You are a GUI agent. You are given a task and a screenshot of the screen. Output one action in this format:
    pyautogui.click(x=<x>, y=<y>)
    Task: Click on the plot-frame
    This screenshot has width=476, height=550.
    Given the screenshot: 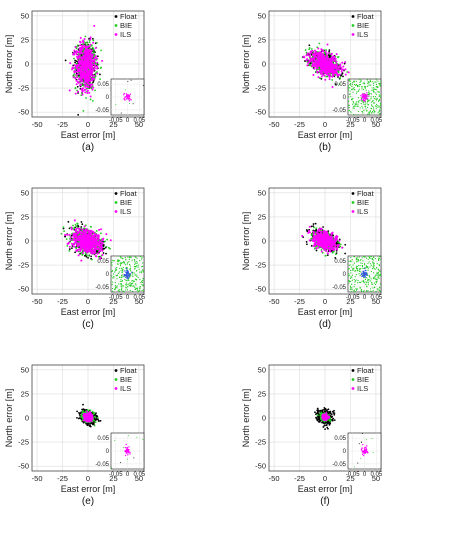 What is the action you would take?
    pyautogui.click(x=325, y=64)
    